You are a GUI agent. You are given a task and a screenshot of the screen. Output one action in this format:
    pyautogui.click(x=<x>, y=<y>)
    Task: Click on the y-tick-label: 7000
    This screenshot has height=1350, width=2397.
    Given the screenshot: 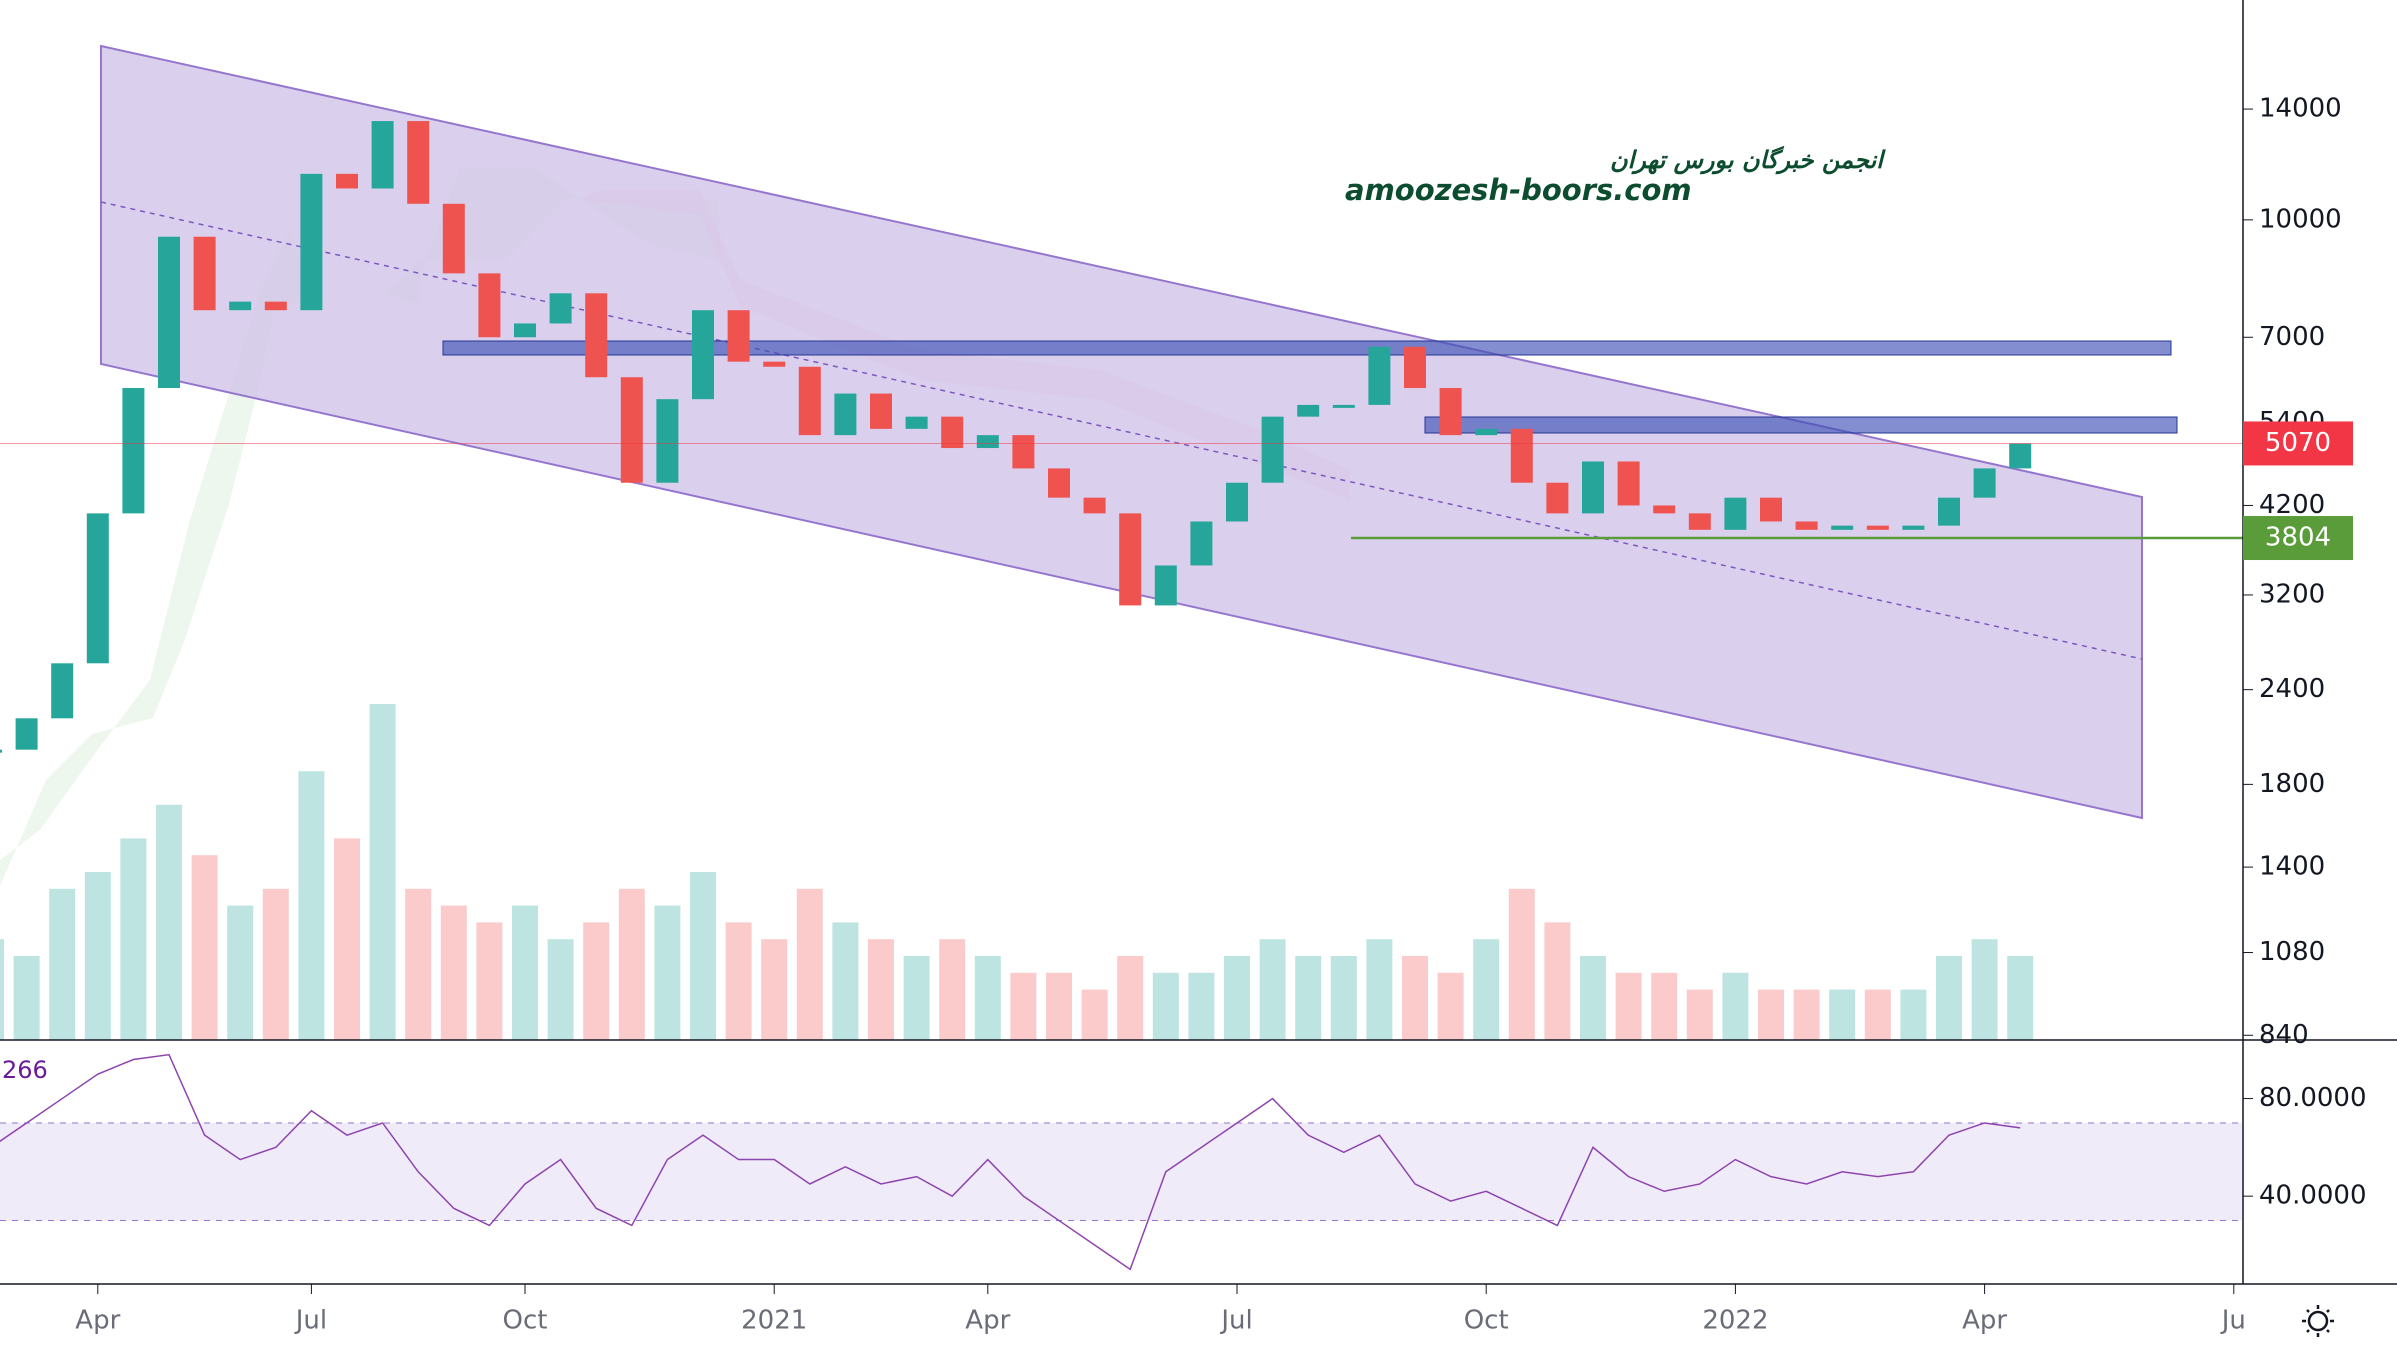 What is the action you would take?
    pyautogui.click(x=2292, y=337)
    